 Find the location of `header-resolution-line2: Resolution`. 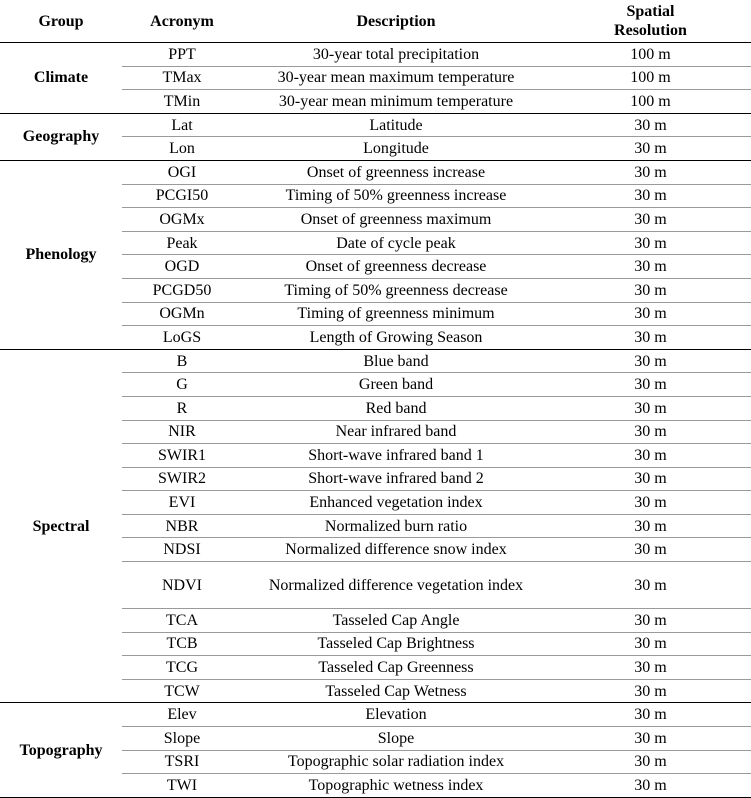

header-resolution-line2: Resolution is located at coordinates (650, 30).